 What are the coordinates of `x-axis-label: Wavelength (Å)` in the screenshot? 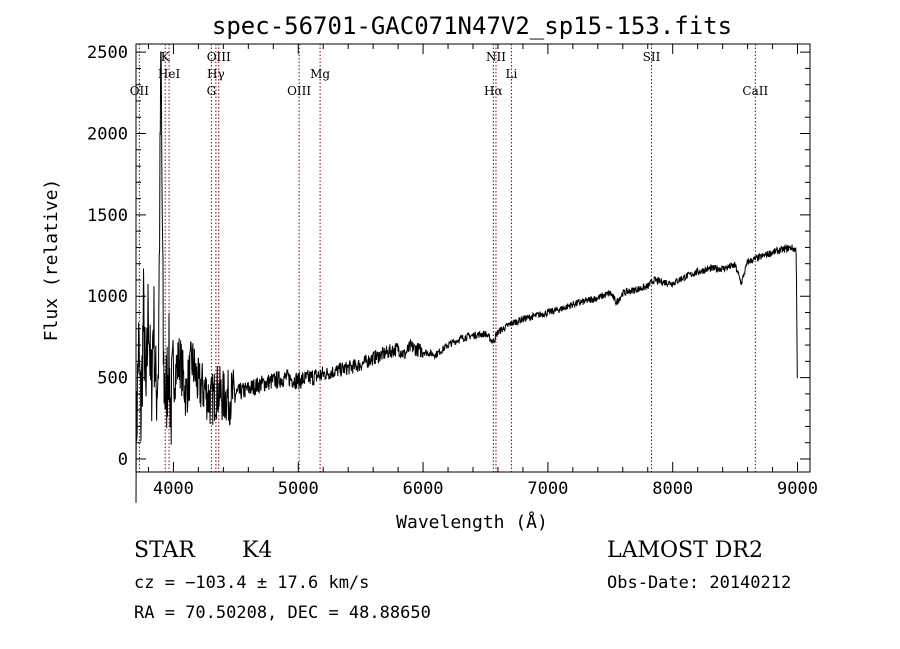 It's located at (472, 522).